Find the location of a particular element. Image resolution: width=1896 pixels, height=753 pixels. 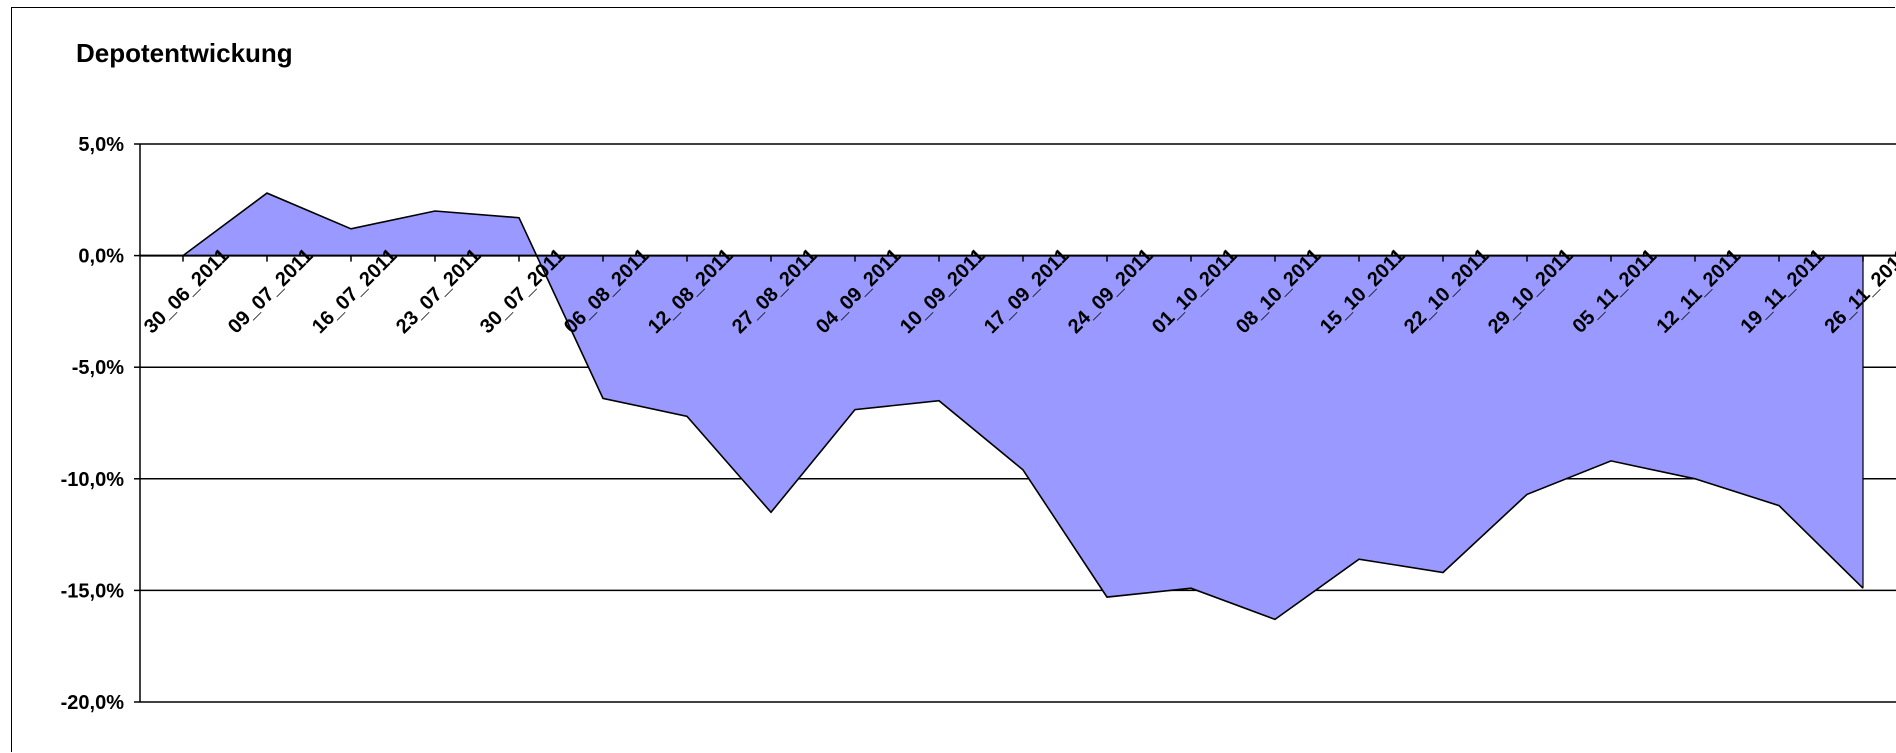

x-tick-label: 23_07_2011 is located at coordinates (438, 291).